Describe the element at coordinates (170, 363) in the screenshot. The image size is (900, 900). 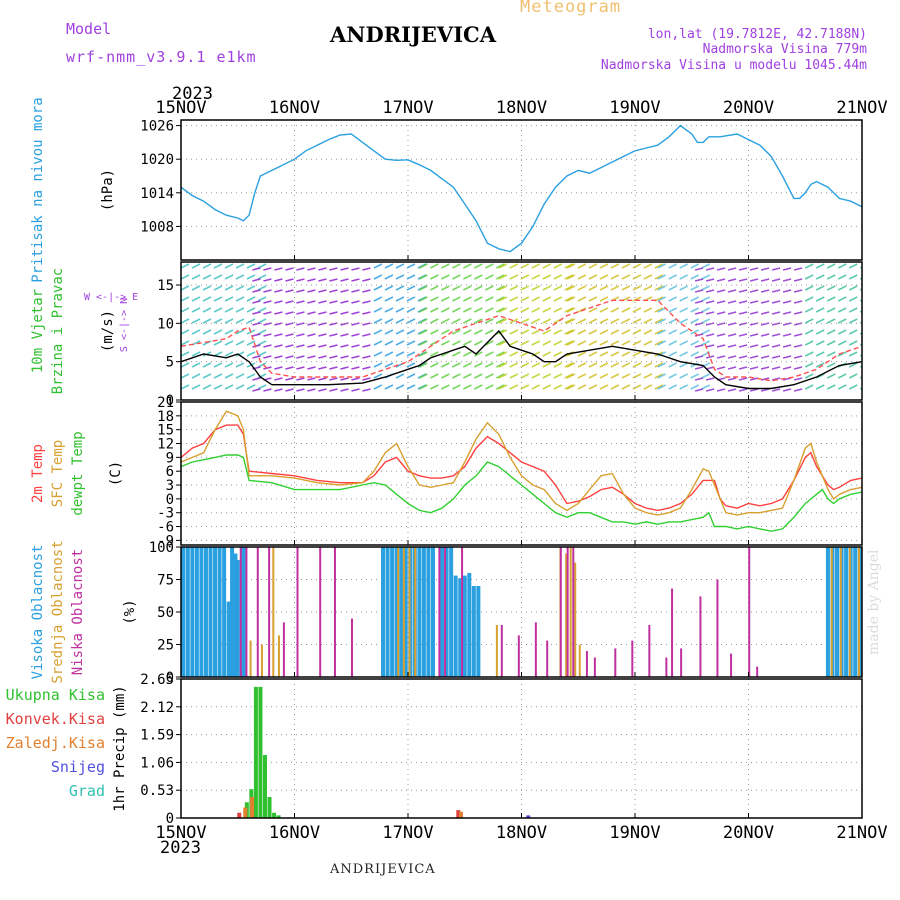
I see `wind-ytick-label: 5` at that location.